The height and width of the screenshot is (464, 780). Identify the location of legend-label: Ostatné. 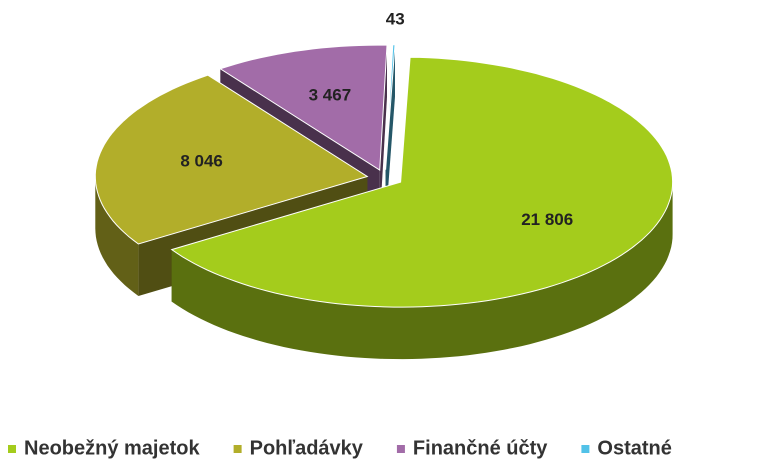
(634, 448).